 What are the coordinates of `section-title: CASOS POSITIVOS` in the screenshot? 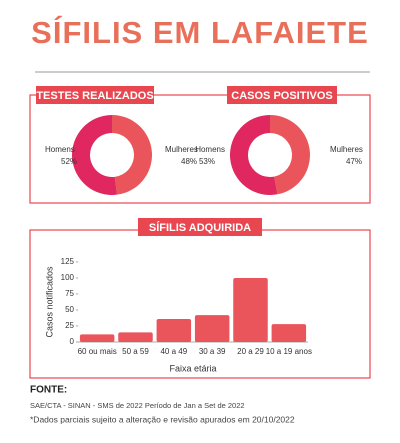 It's located at (281, 96).